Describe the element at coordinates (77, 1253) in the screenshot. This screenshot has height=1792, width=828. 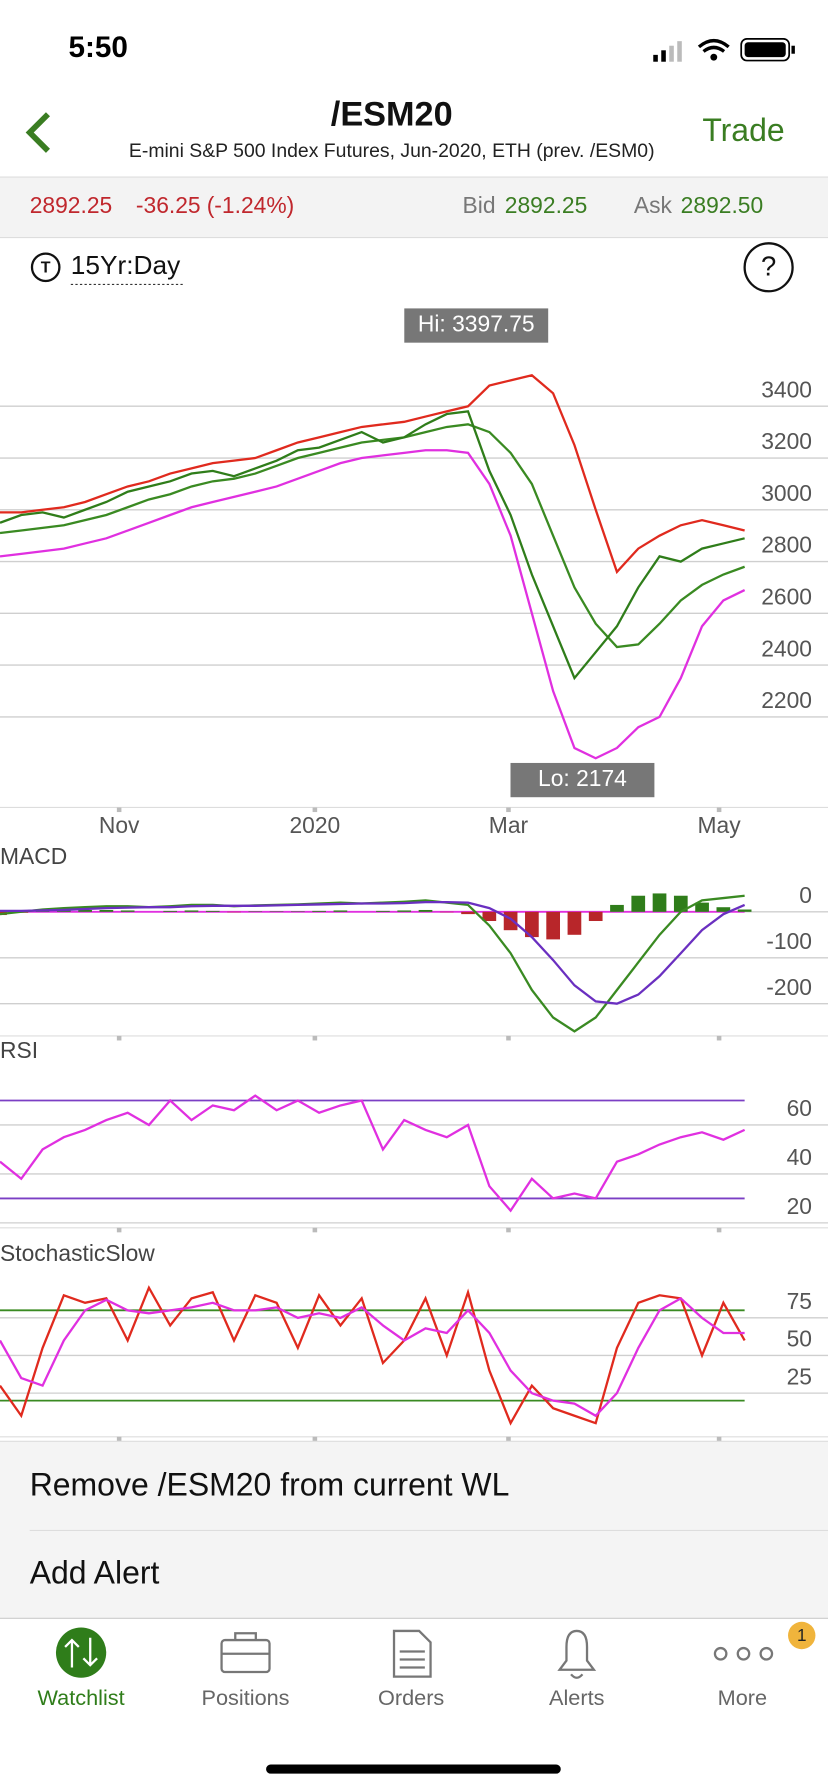
I see `panel-title: StochasticSlow` at that location.